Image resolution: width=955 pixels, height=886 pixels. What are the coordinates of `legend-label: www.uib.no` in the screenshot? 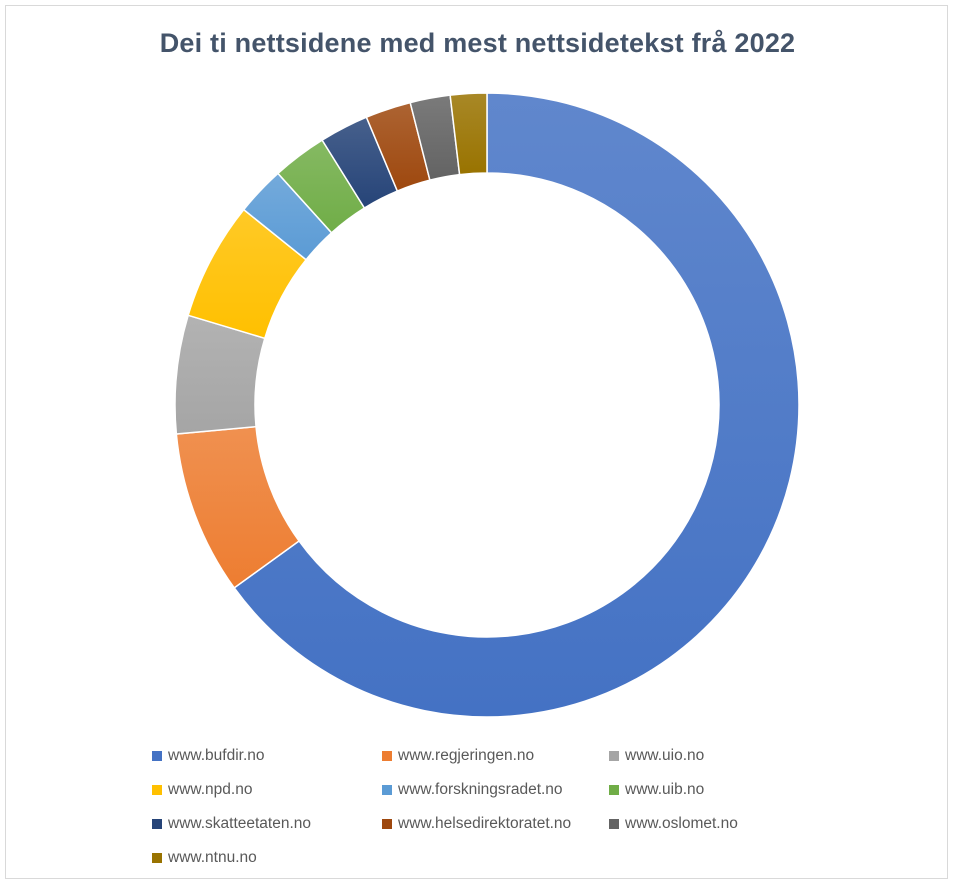 It's located at (665, 789).